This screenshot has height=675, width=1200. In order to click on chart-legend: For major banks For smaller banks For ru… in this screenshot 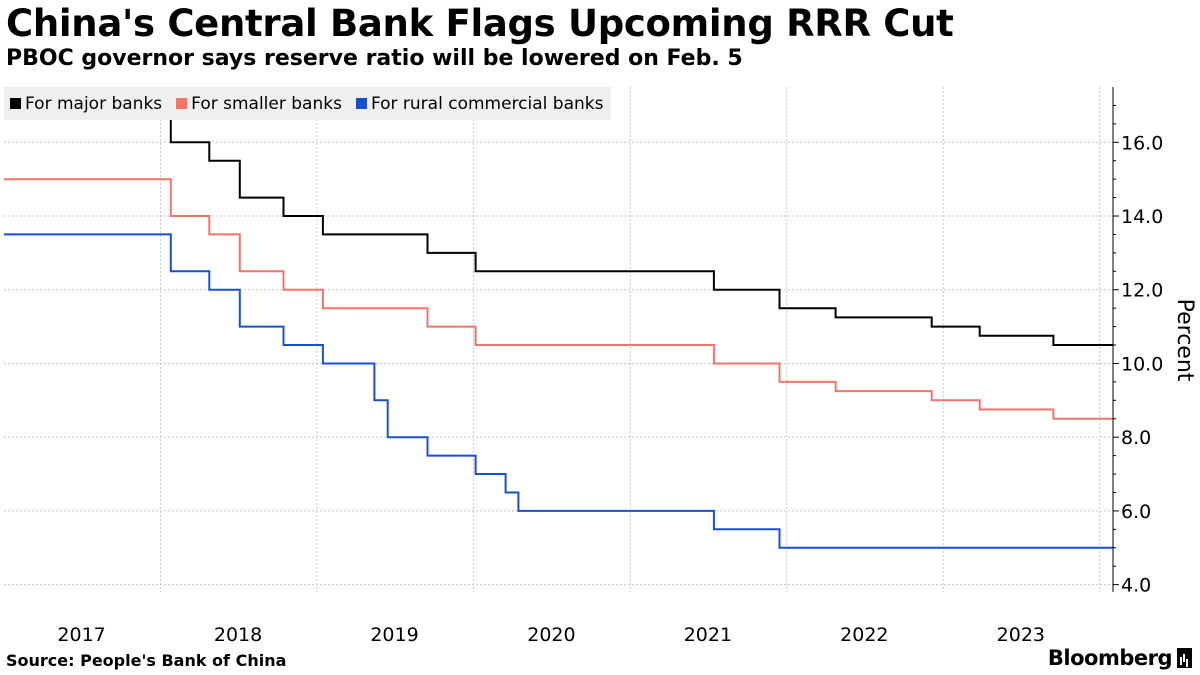, I will do `click(308, 103)`.